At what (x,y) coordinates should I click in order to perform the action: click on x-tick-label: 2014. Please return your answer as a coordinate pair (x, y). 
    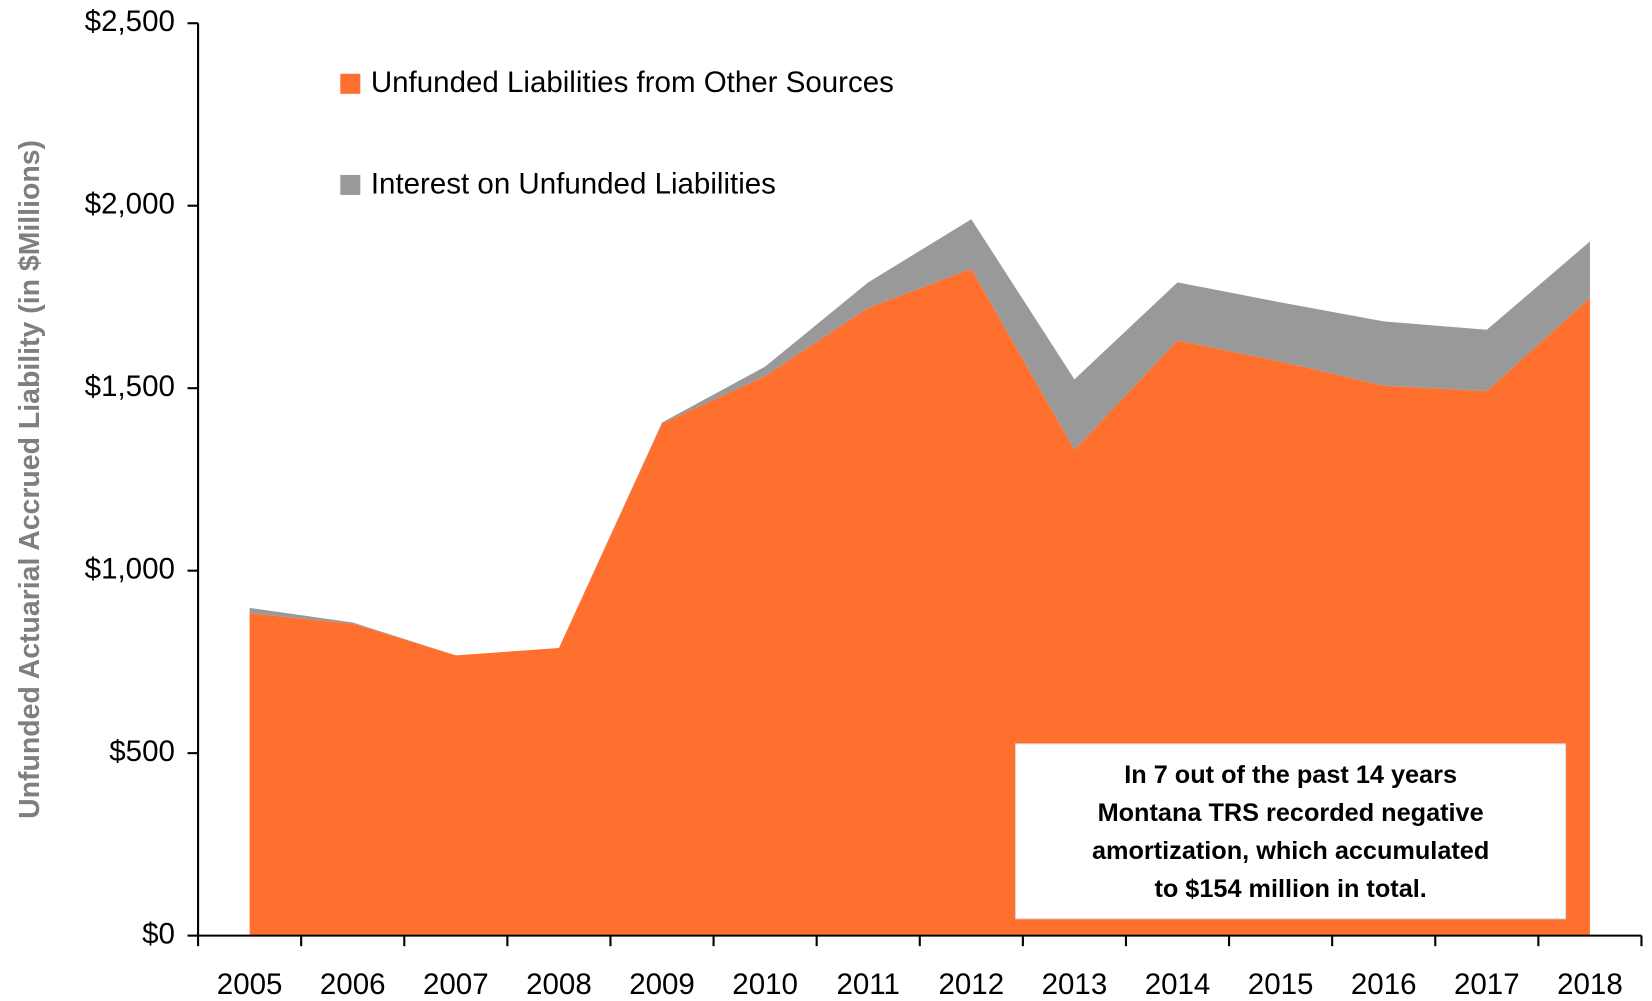
    Looking at the image, I should click on (1178, 984).